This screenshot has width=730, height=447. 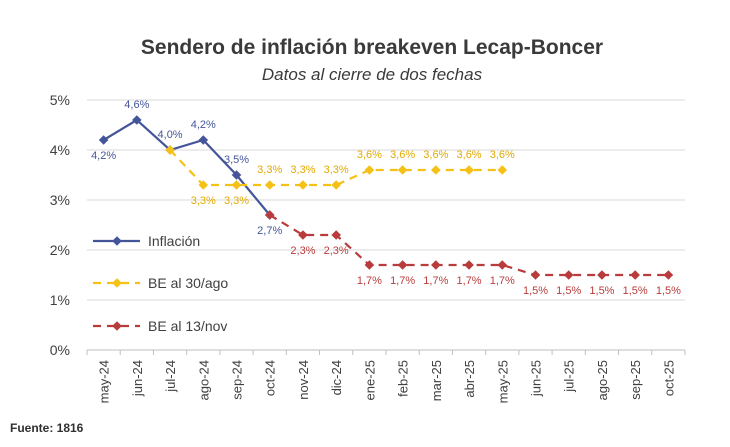 I want to click on legend-entry: Inflación, so click(x=146, y=241).